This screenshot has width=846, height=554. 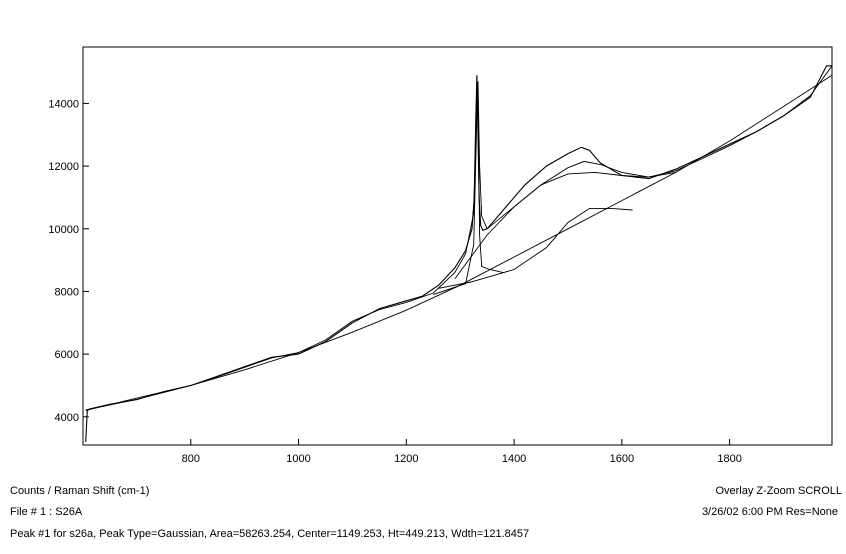 I want to click on y-tick-label: 12000, so click(x=63, y=167).